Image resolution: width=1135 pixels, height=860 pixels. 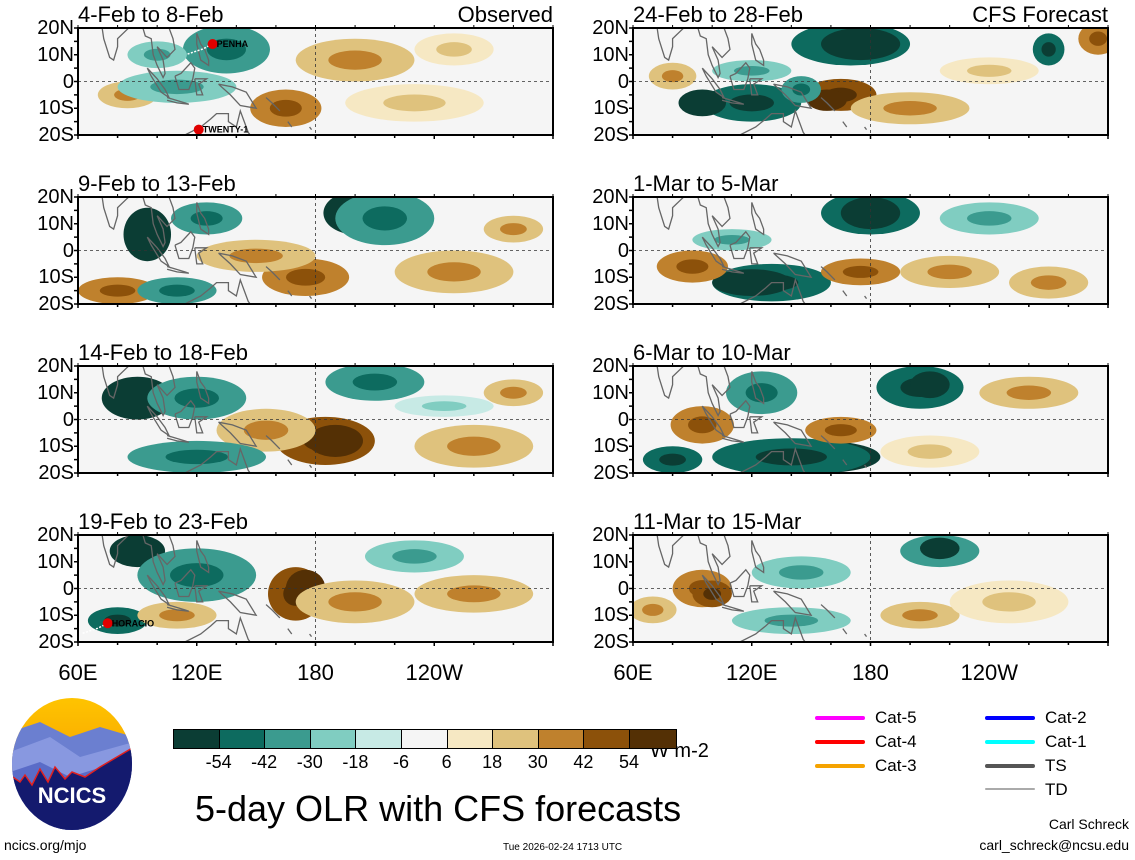 I want to click on colorbar-label: 42, so click(x=583, y=762).